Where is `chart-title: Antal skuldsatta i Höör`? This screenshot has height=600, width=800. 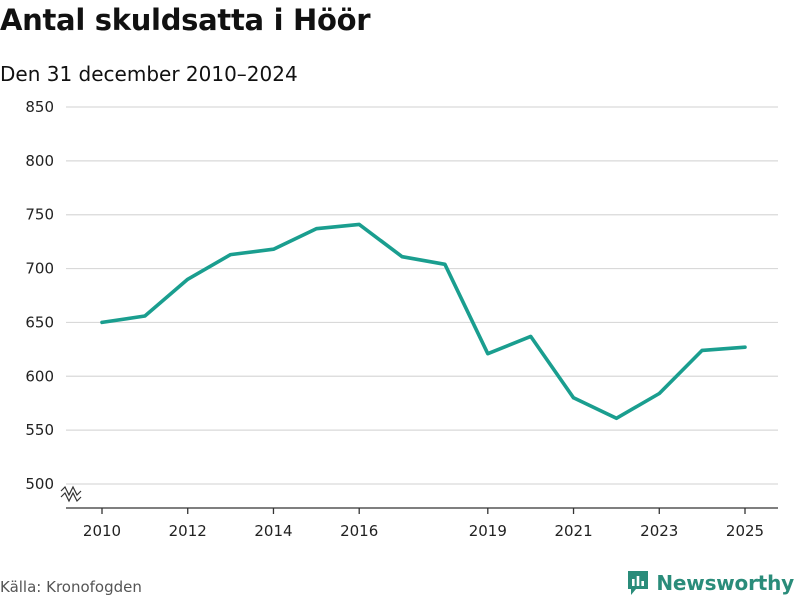 chart-title: Antal skuldsatta i Höör is located at coordinates (185, 20).